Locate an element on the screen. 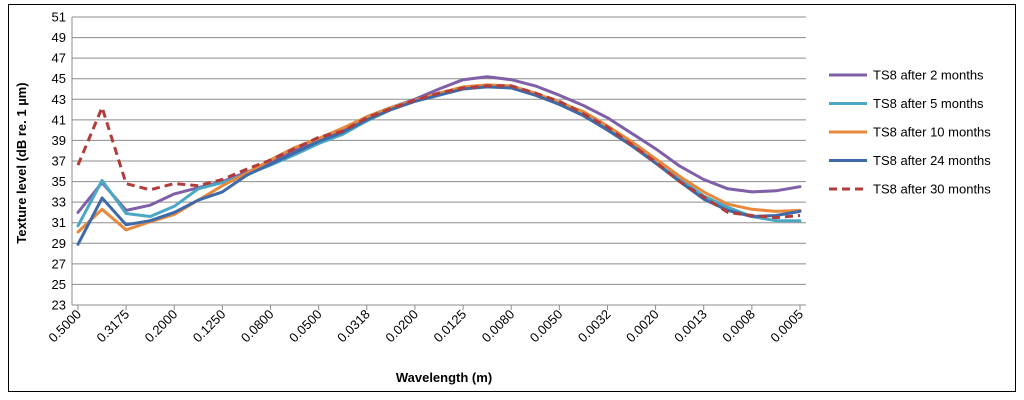 Image resolution: width=1024 pixels, height=400 pixels. y-tick-label: 51 is located at coordinates (59, 17).